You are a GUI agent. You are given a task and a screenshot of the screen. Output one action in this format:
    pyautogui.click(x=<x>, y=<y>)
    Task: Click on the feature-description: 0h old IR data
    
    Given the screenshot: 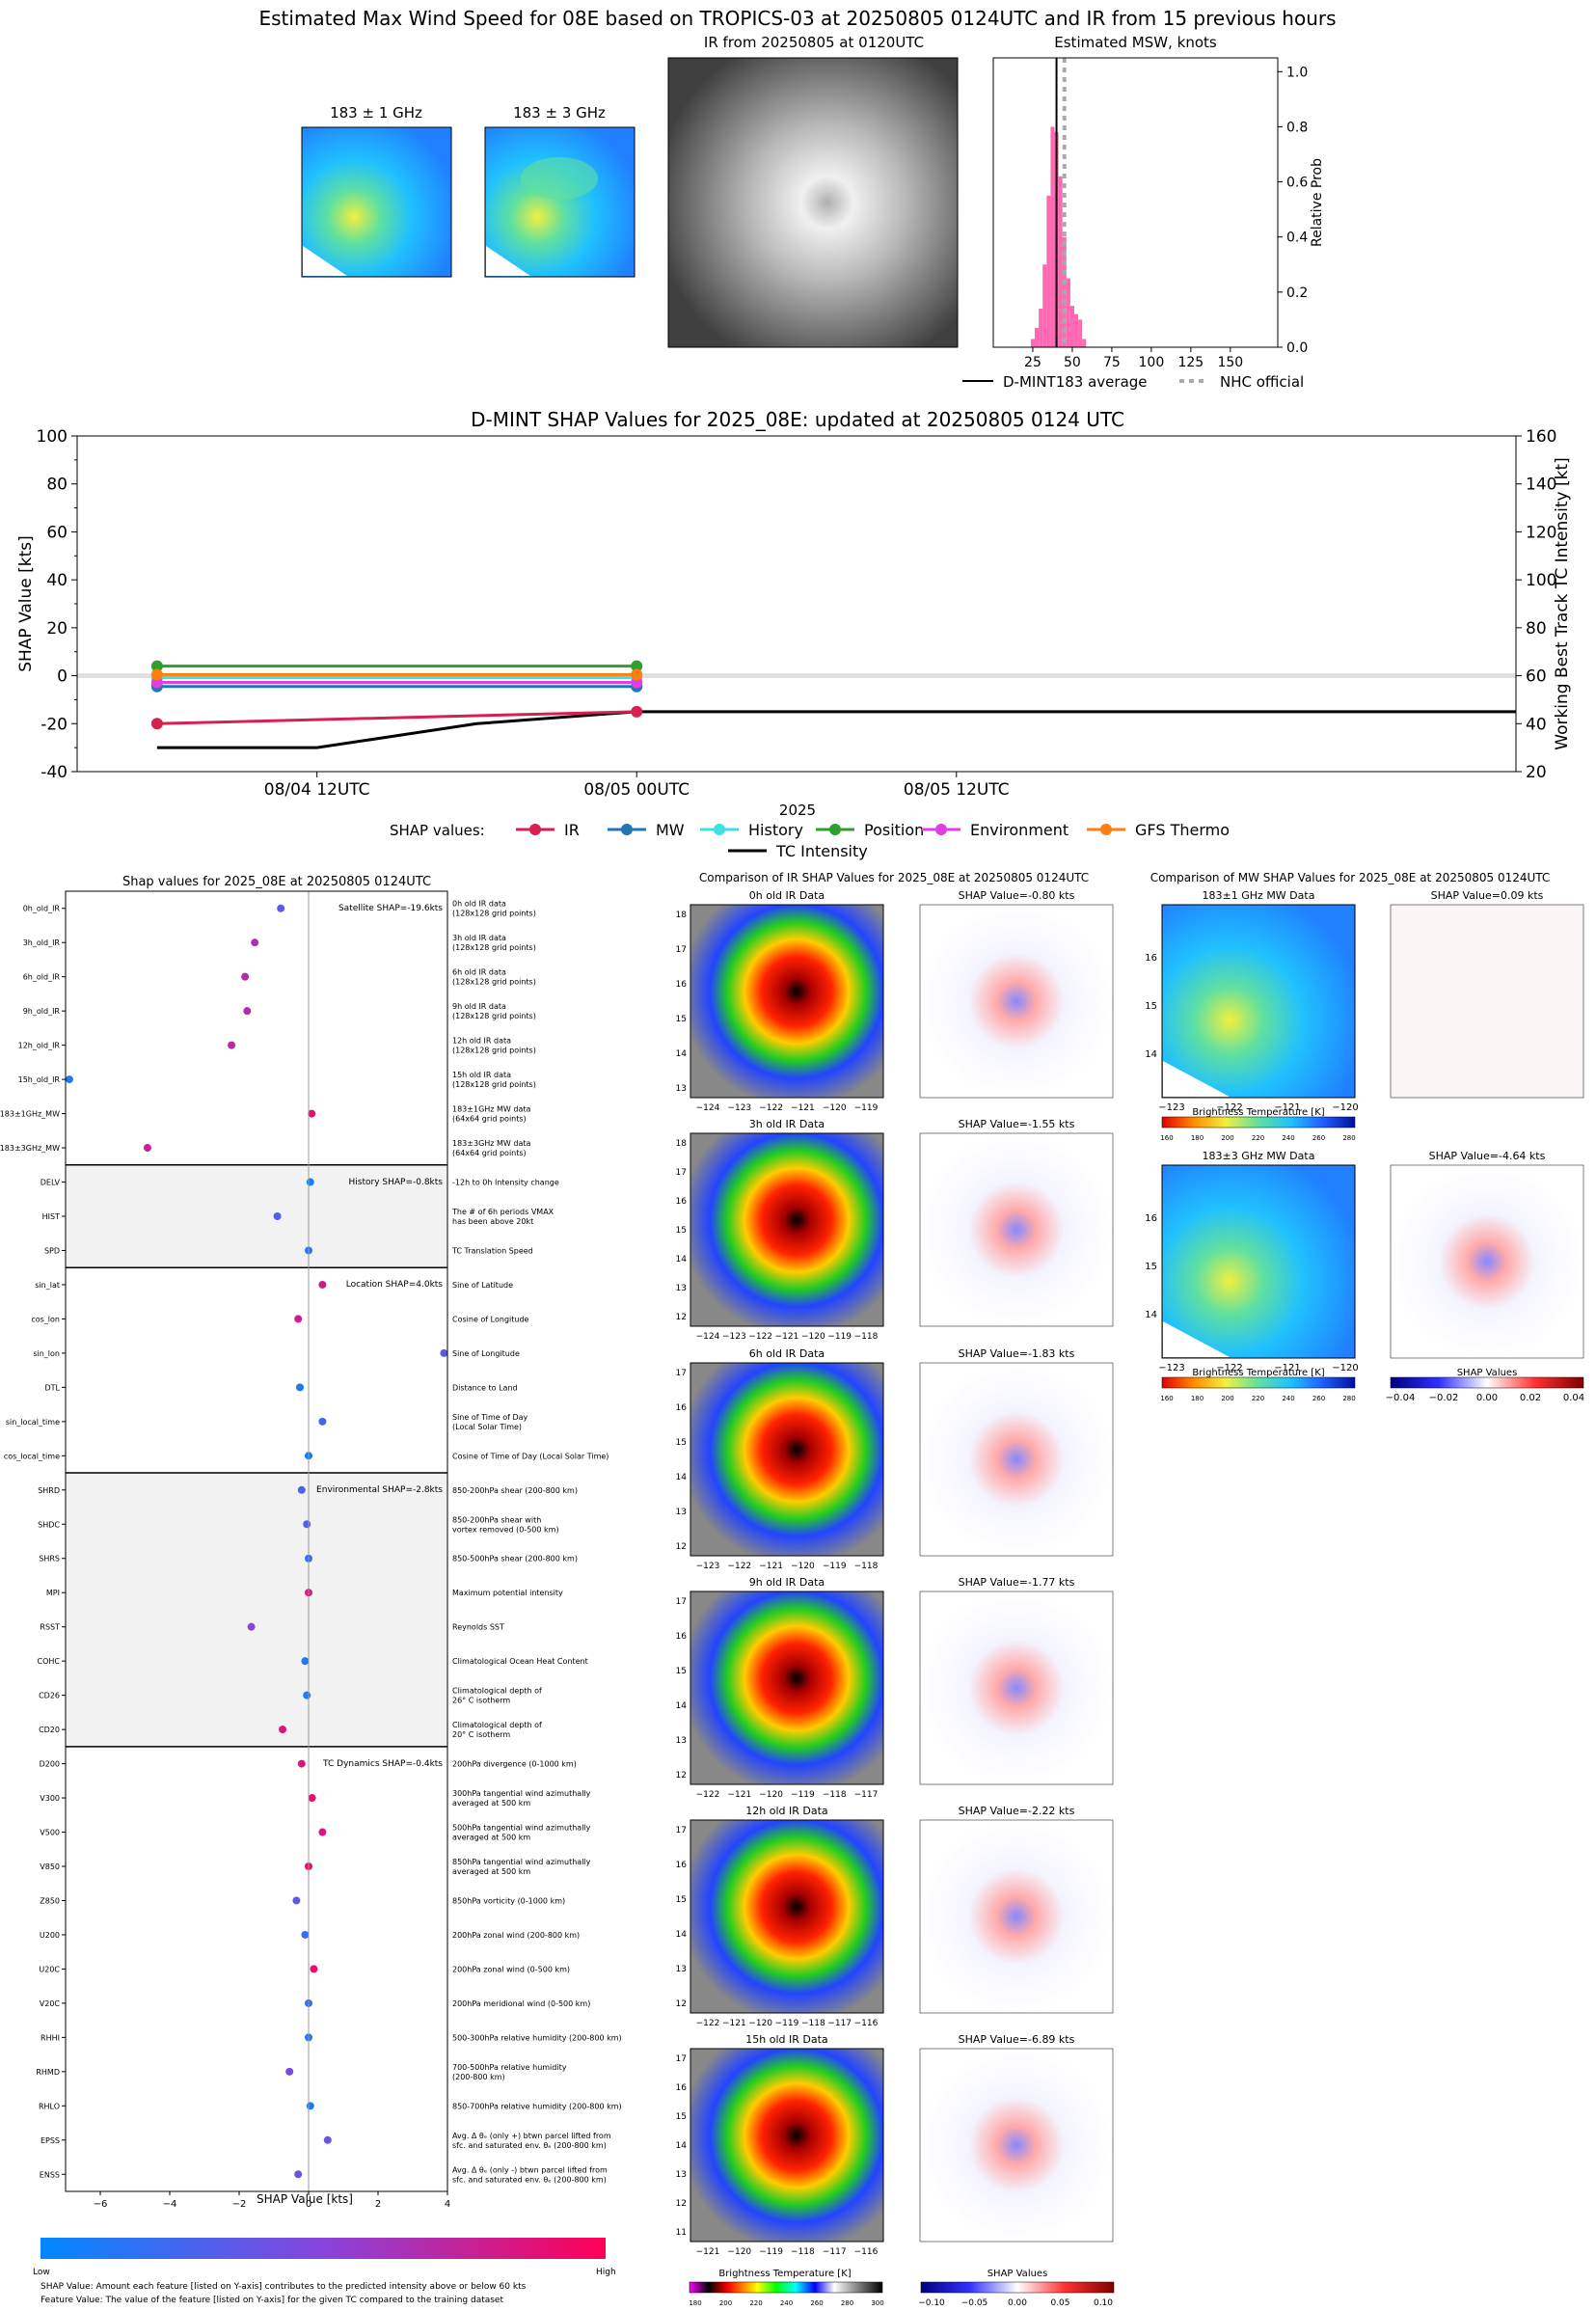 What is the action you would take?
    pyautogui.click(x=479, y=904)
    